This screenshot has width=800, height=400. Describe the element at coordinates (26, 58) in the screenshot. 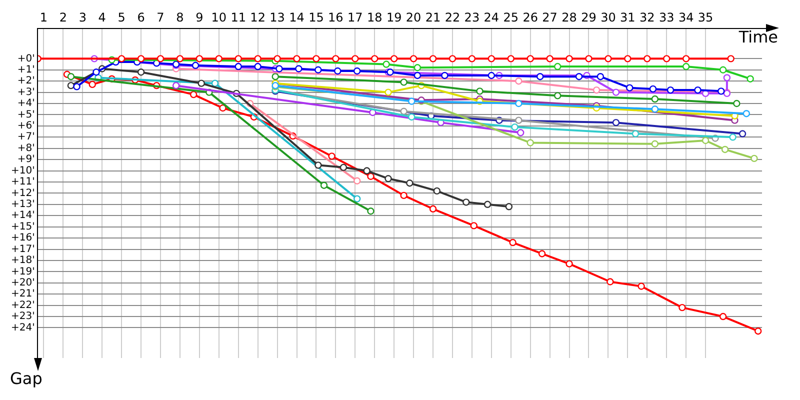

I see `y-tick-label: +0'` at that location.